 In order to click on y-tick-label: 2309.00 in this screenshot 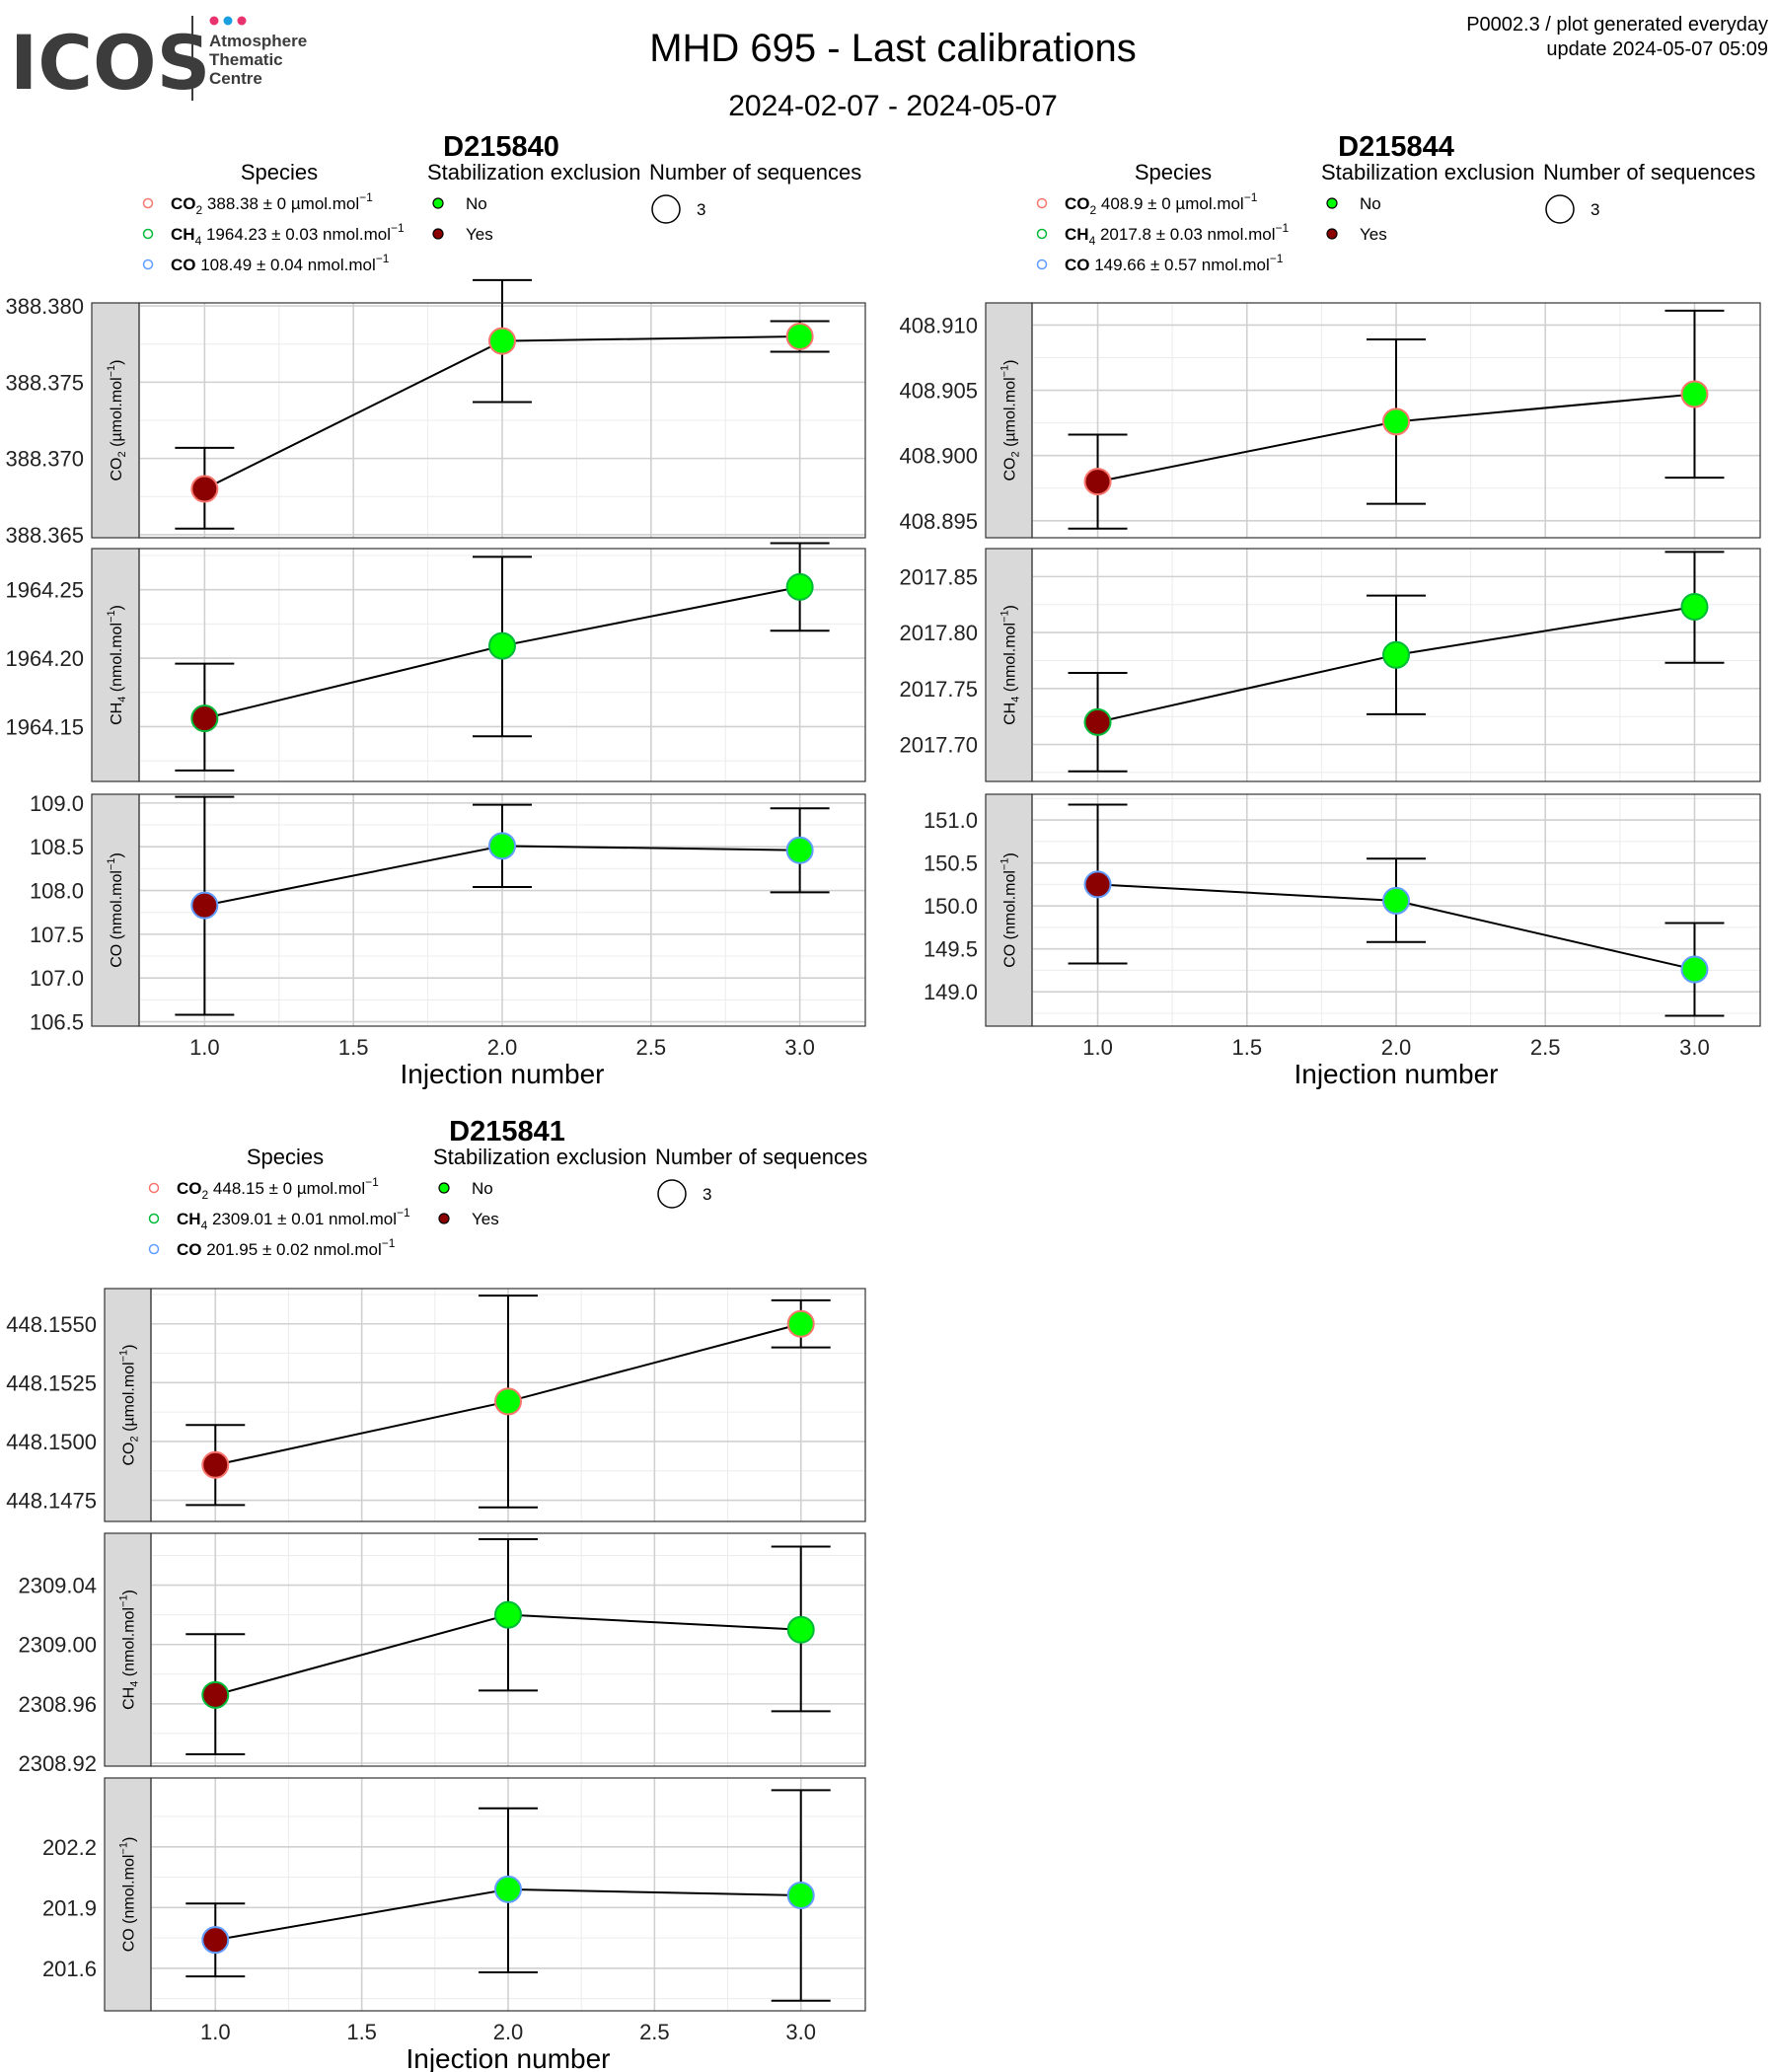, I will do `click(58, 1646)`.